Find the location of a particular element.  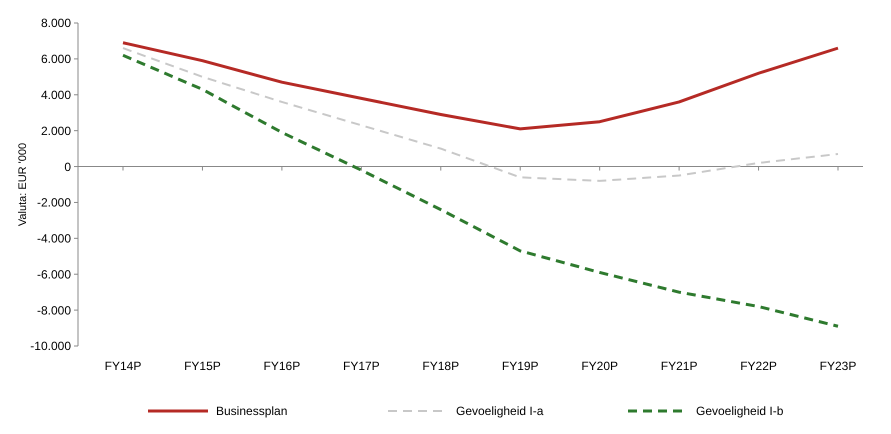

legend-label: Businessplan is located at coordinates (252, 411).